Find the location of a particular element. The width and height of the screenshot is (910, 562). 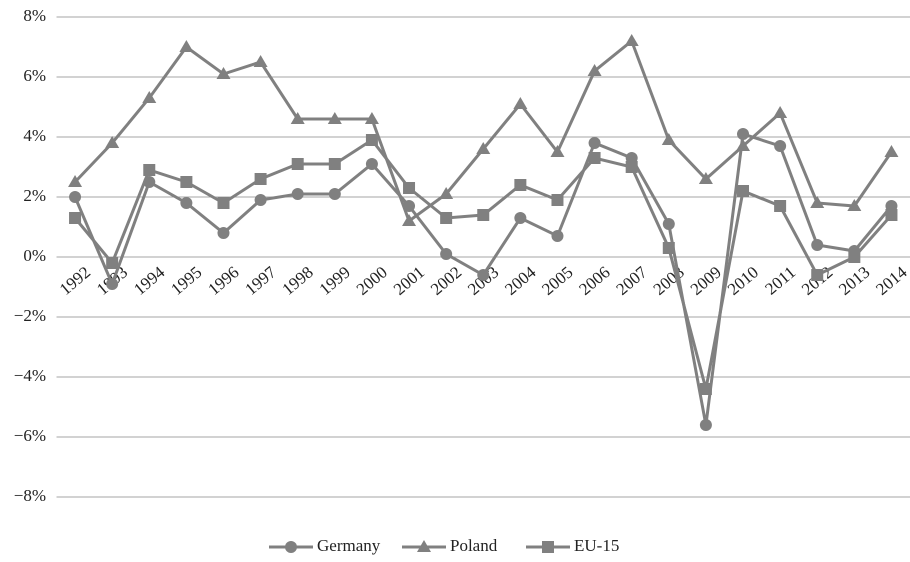

y-tick-label: −8% is located at coordinates (30, 495).